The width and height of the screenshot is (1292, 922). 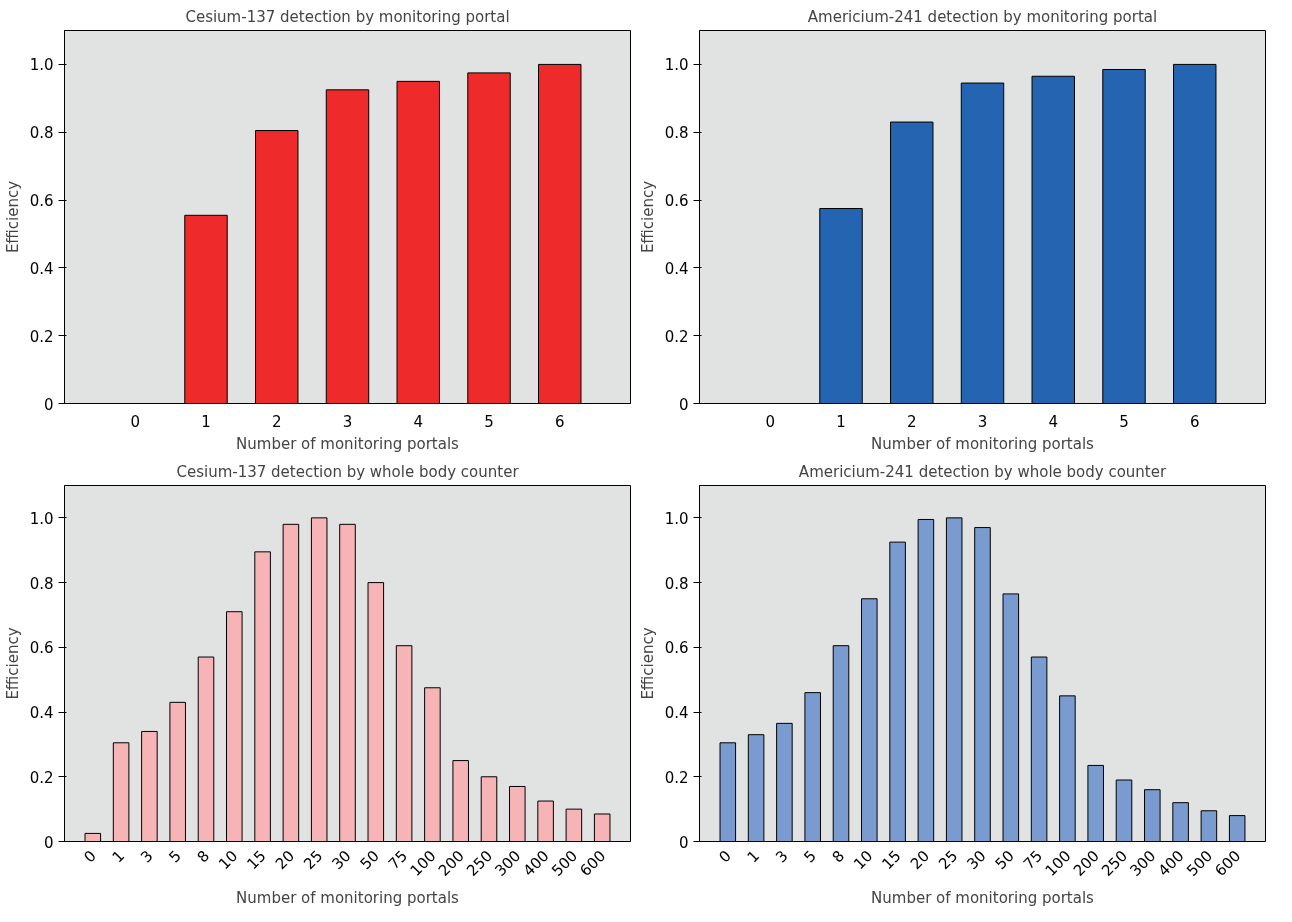 I want to click on chart-title: Cesium-137 detection by whole body counter, so click(x=348, y=471).